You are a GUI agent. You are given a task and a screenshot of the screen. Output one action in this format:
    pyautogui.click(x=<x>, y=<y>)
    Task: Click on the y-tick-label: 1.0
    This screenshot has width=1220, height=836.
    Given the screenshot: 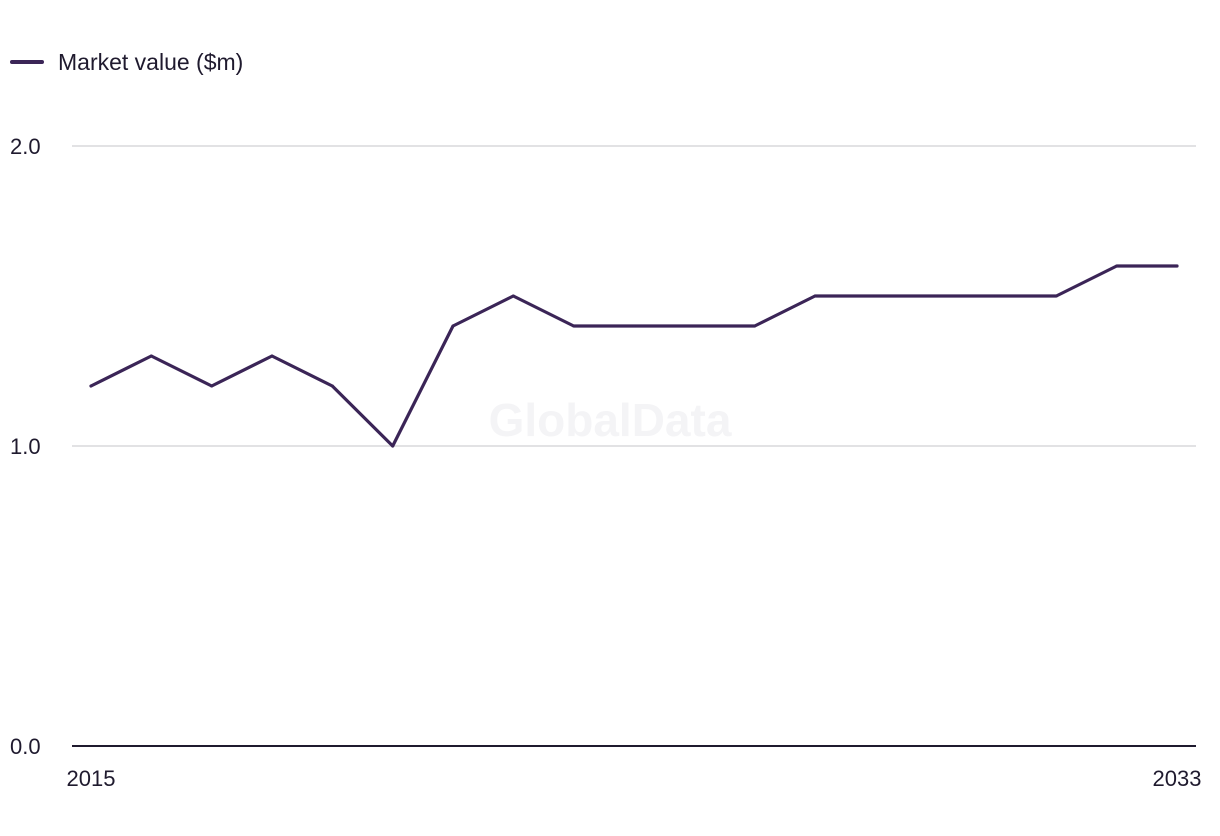 What is the action you would take?
    pyautogui.click(x=25, y=446)
    